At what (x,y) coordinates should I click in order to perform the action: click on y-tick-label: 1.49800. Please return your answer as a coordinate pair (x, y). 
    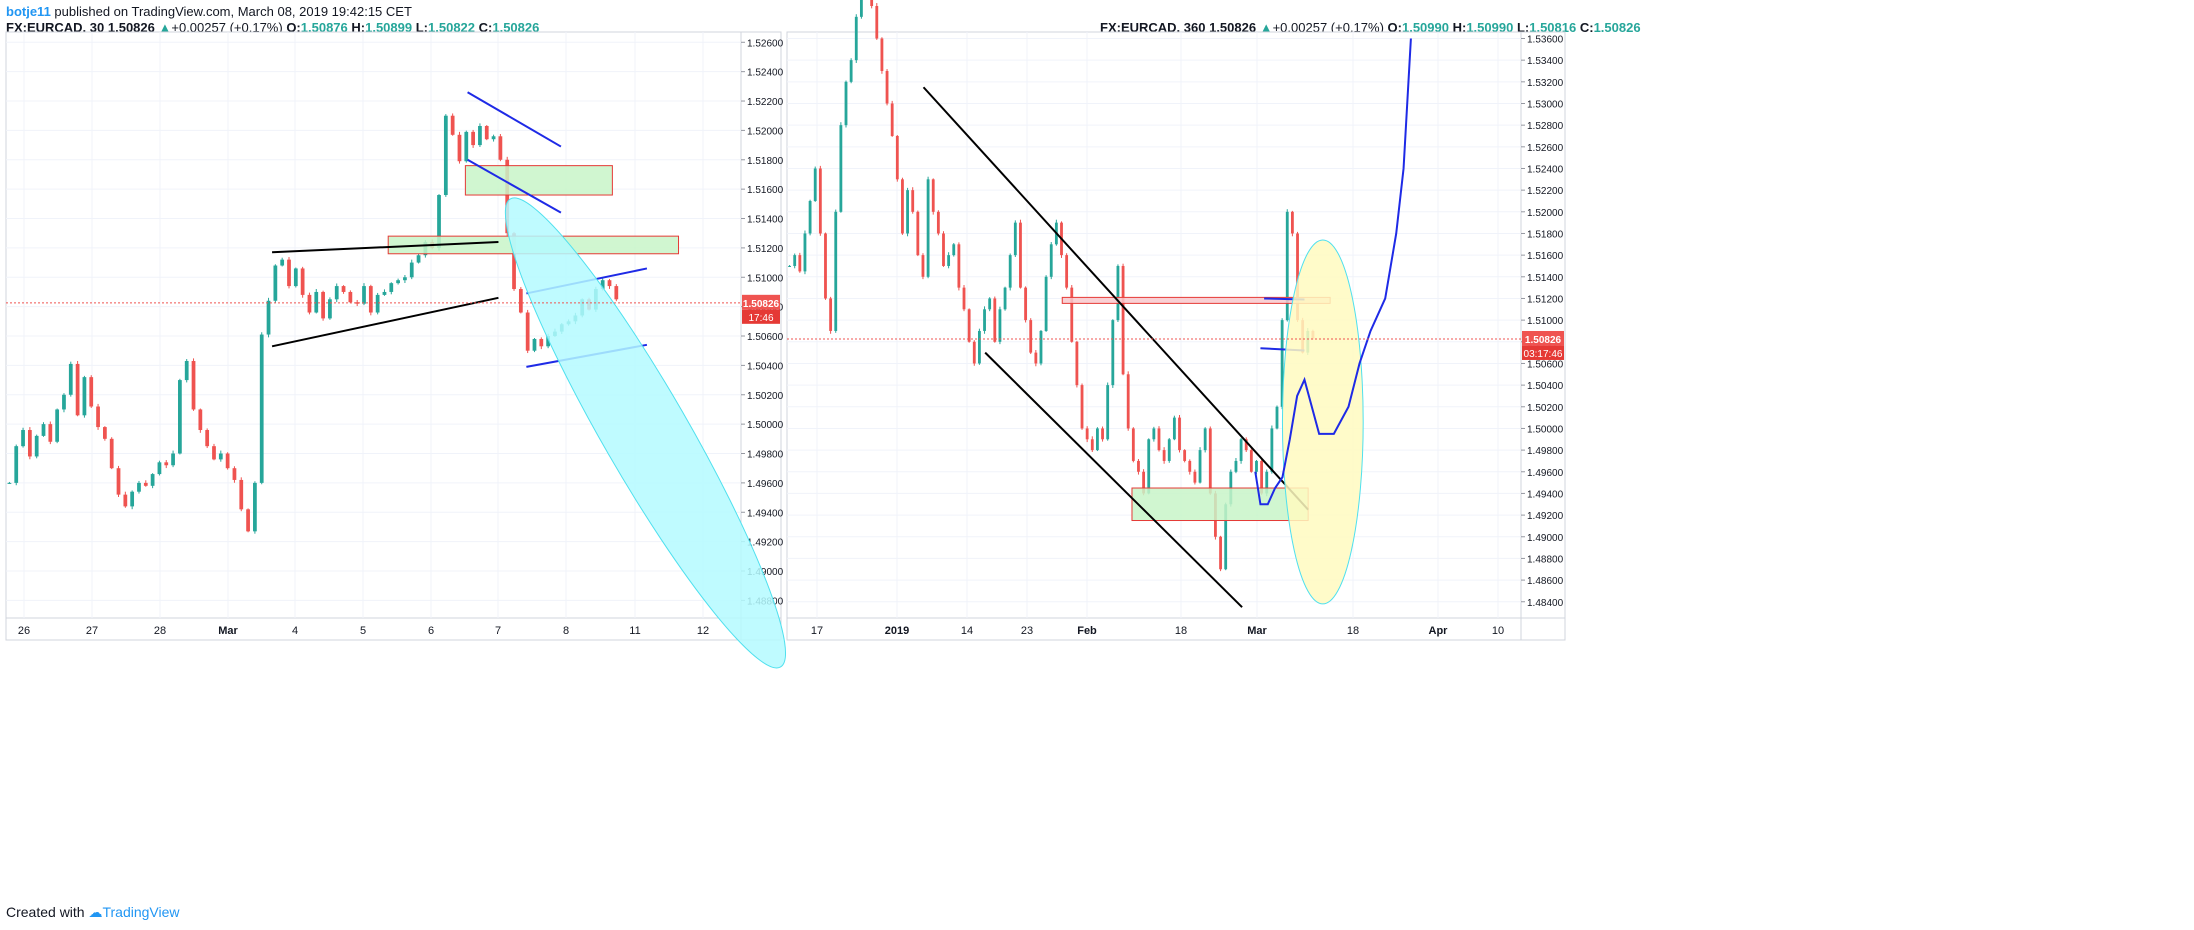
    Looking at the image, I should click on (765, 455).